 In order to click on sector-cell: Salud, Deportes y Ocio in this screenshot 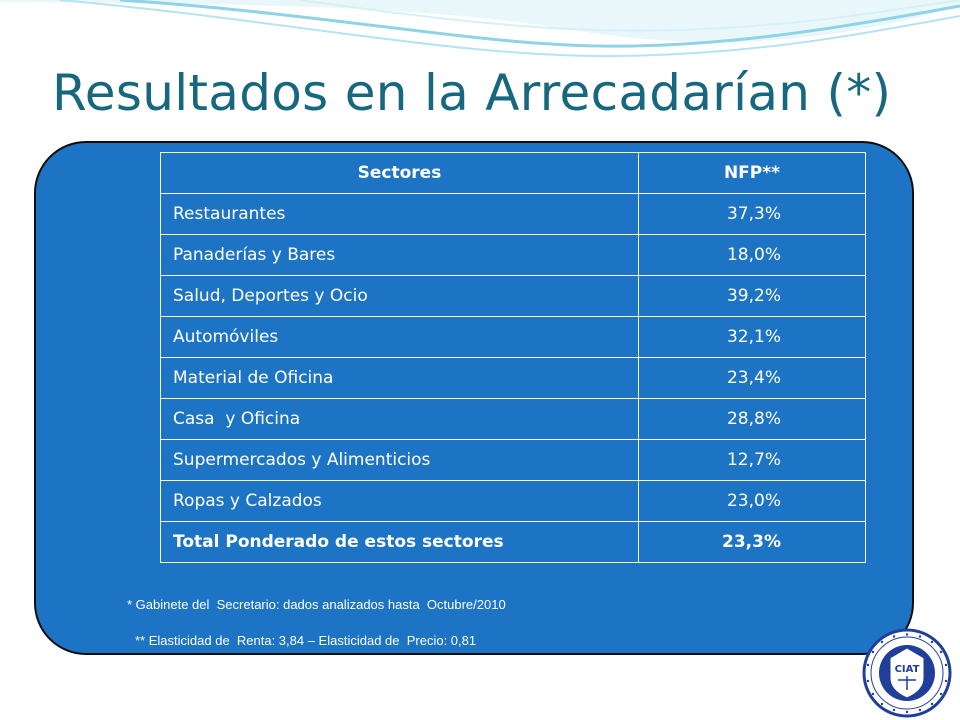, I will do `click(399, 296)`.